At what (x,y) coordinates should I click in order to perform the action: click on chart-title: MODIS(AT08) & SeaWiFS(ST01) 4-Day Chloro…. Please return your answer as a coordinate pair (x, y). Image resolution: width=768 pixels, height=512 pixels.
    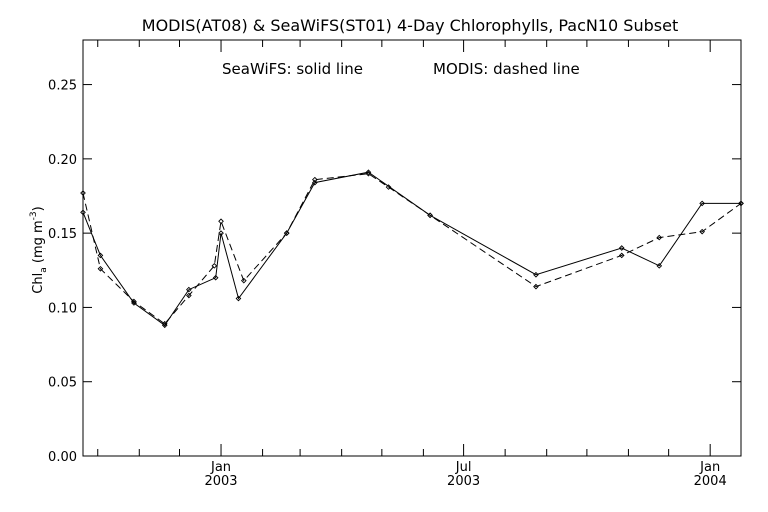
    Looking at the image, I should click on (410, 25).